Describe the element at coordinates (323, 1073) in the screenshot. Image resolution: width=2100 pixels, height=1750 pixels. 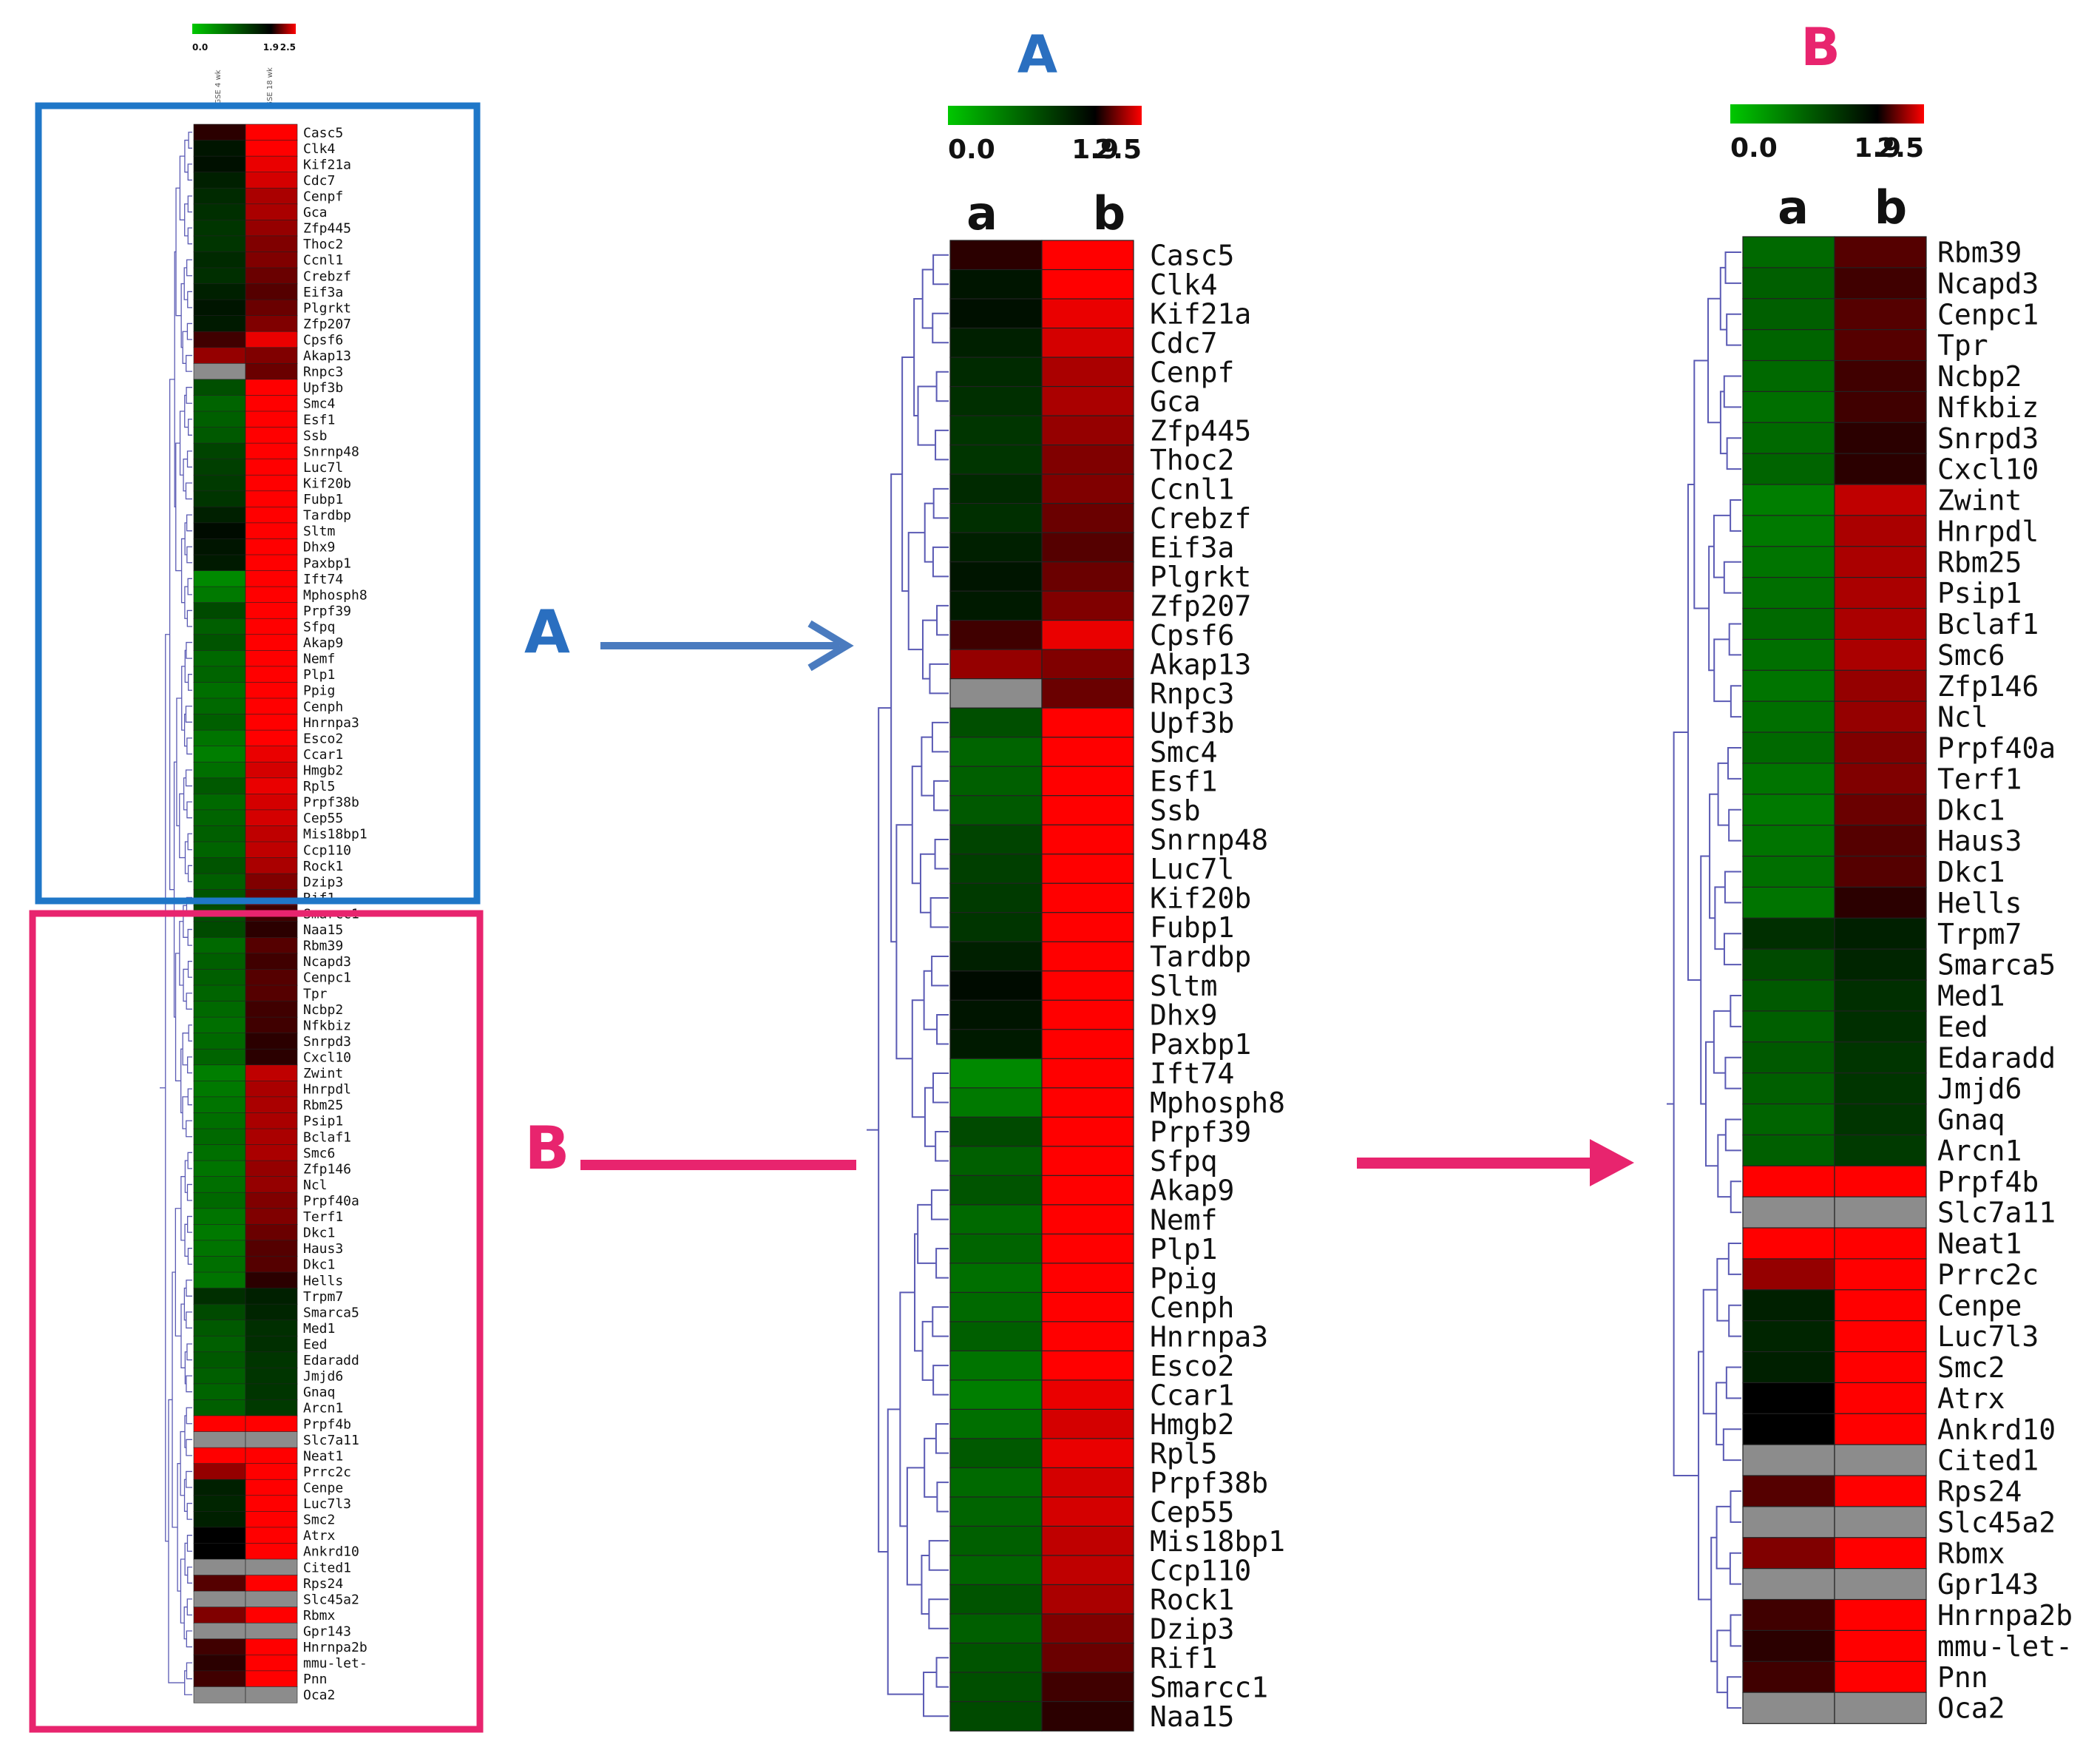
I see `overview-gene-label: Zwint` at that location.